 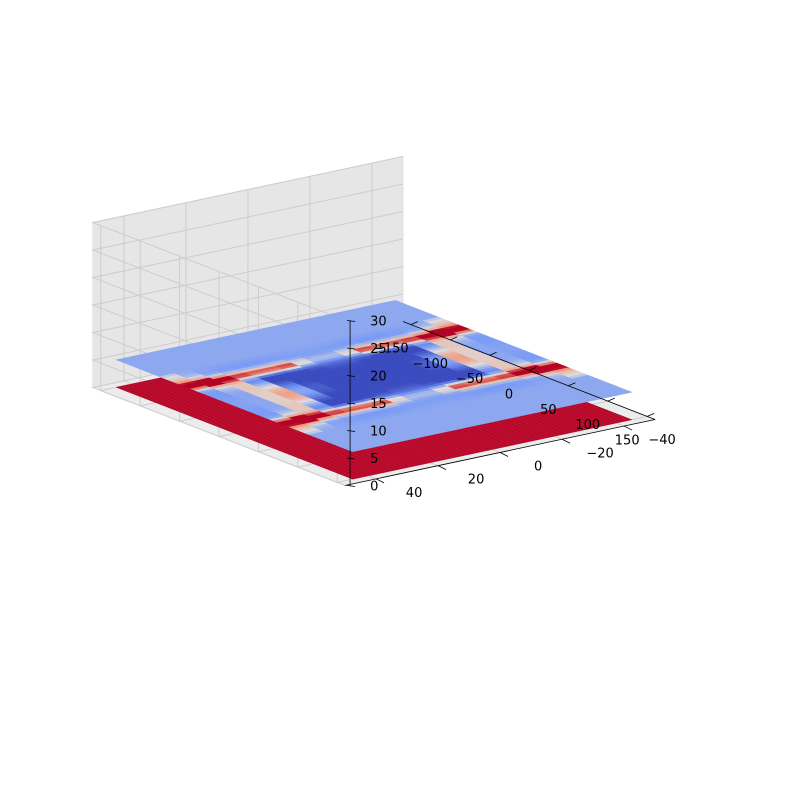 I want to click on x-tick-label: 0, so click(x=509, y=395).